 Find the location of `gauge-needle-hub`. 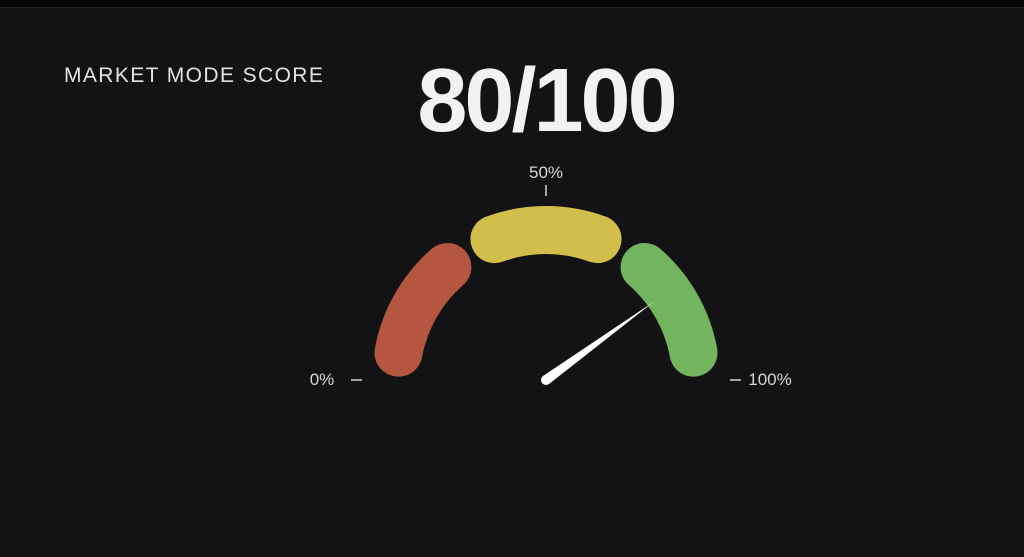

gauge-needle-hub is located at coordinates (546, 380).